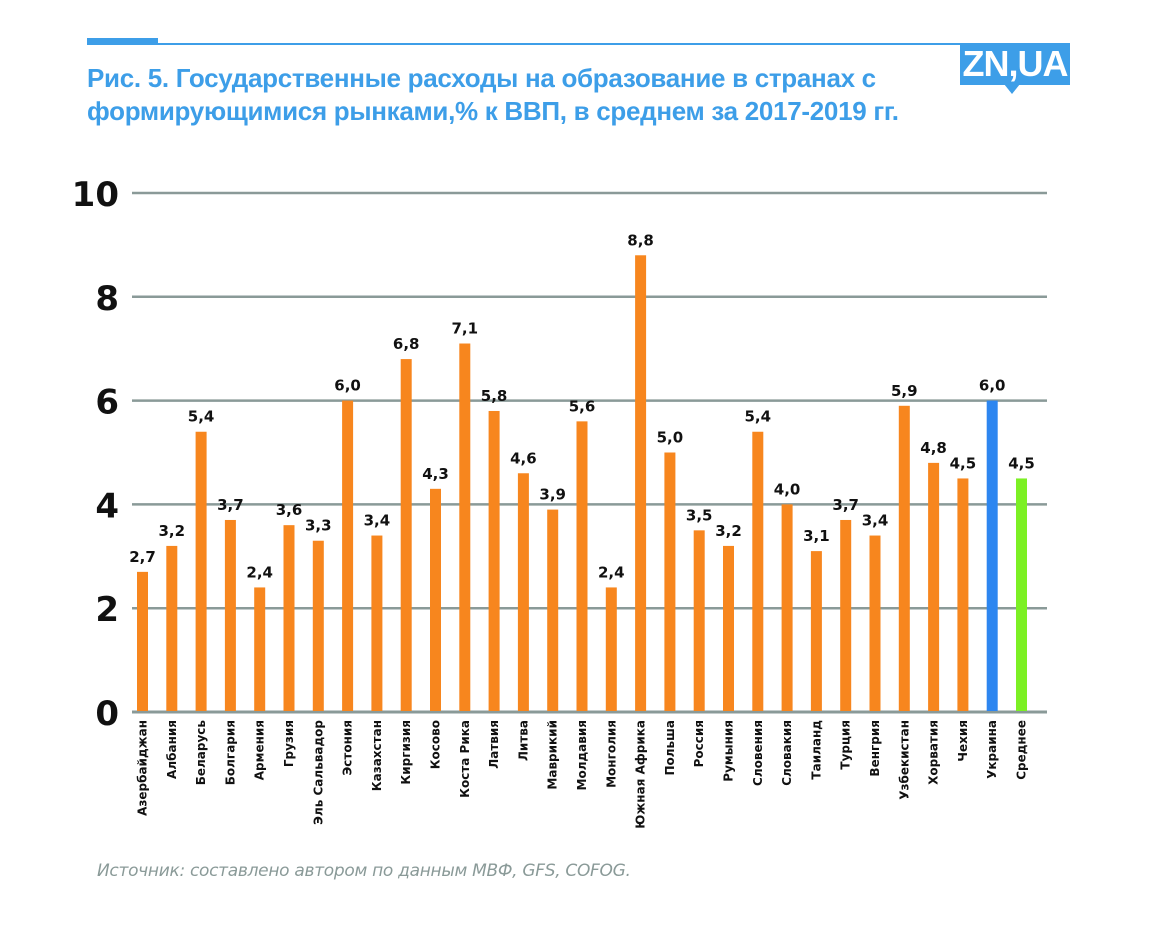  What do you see at coordinates (699, 743) in the screenshot?
I see `x-tick-label: Россия` at bounding box center [699, 743].